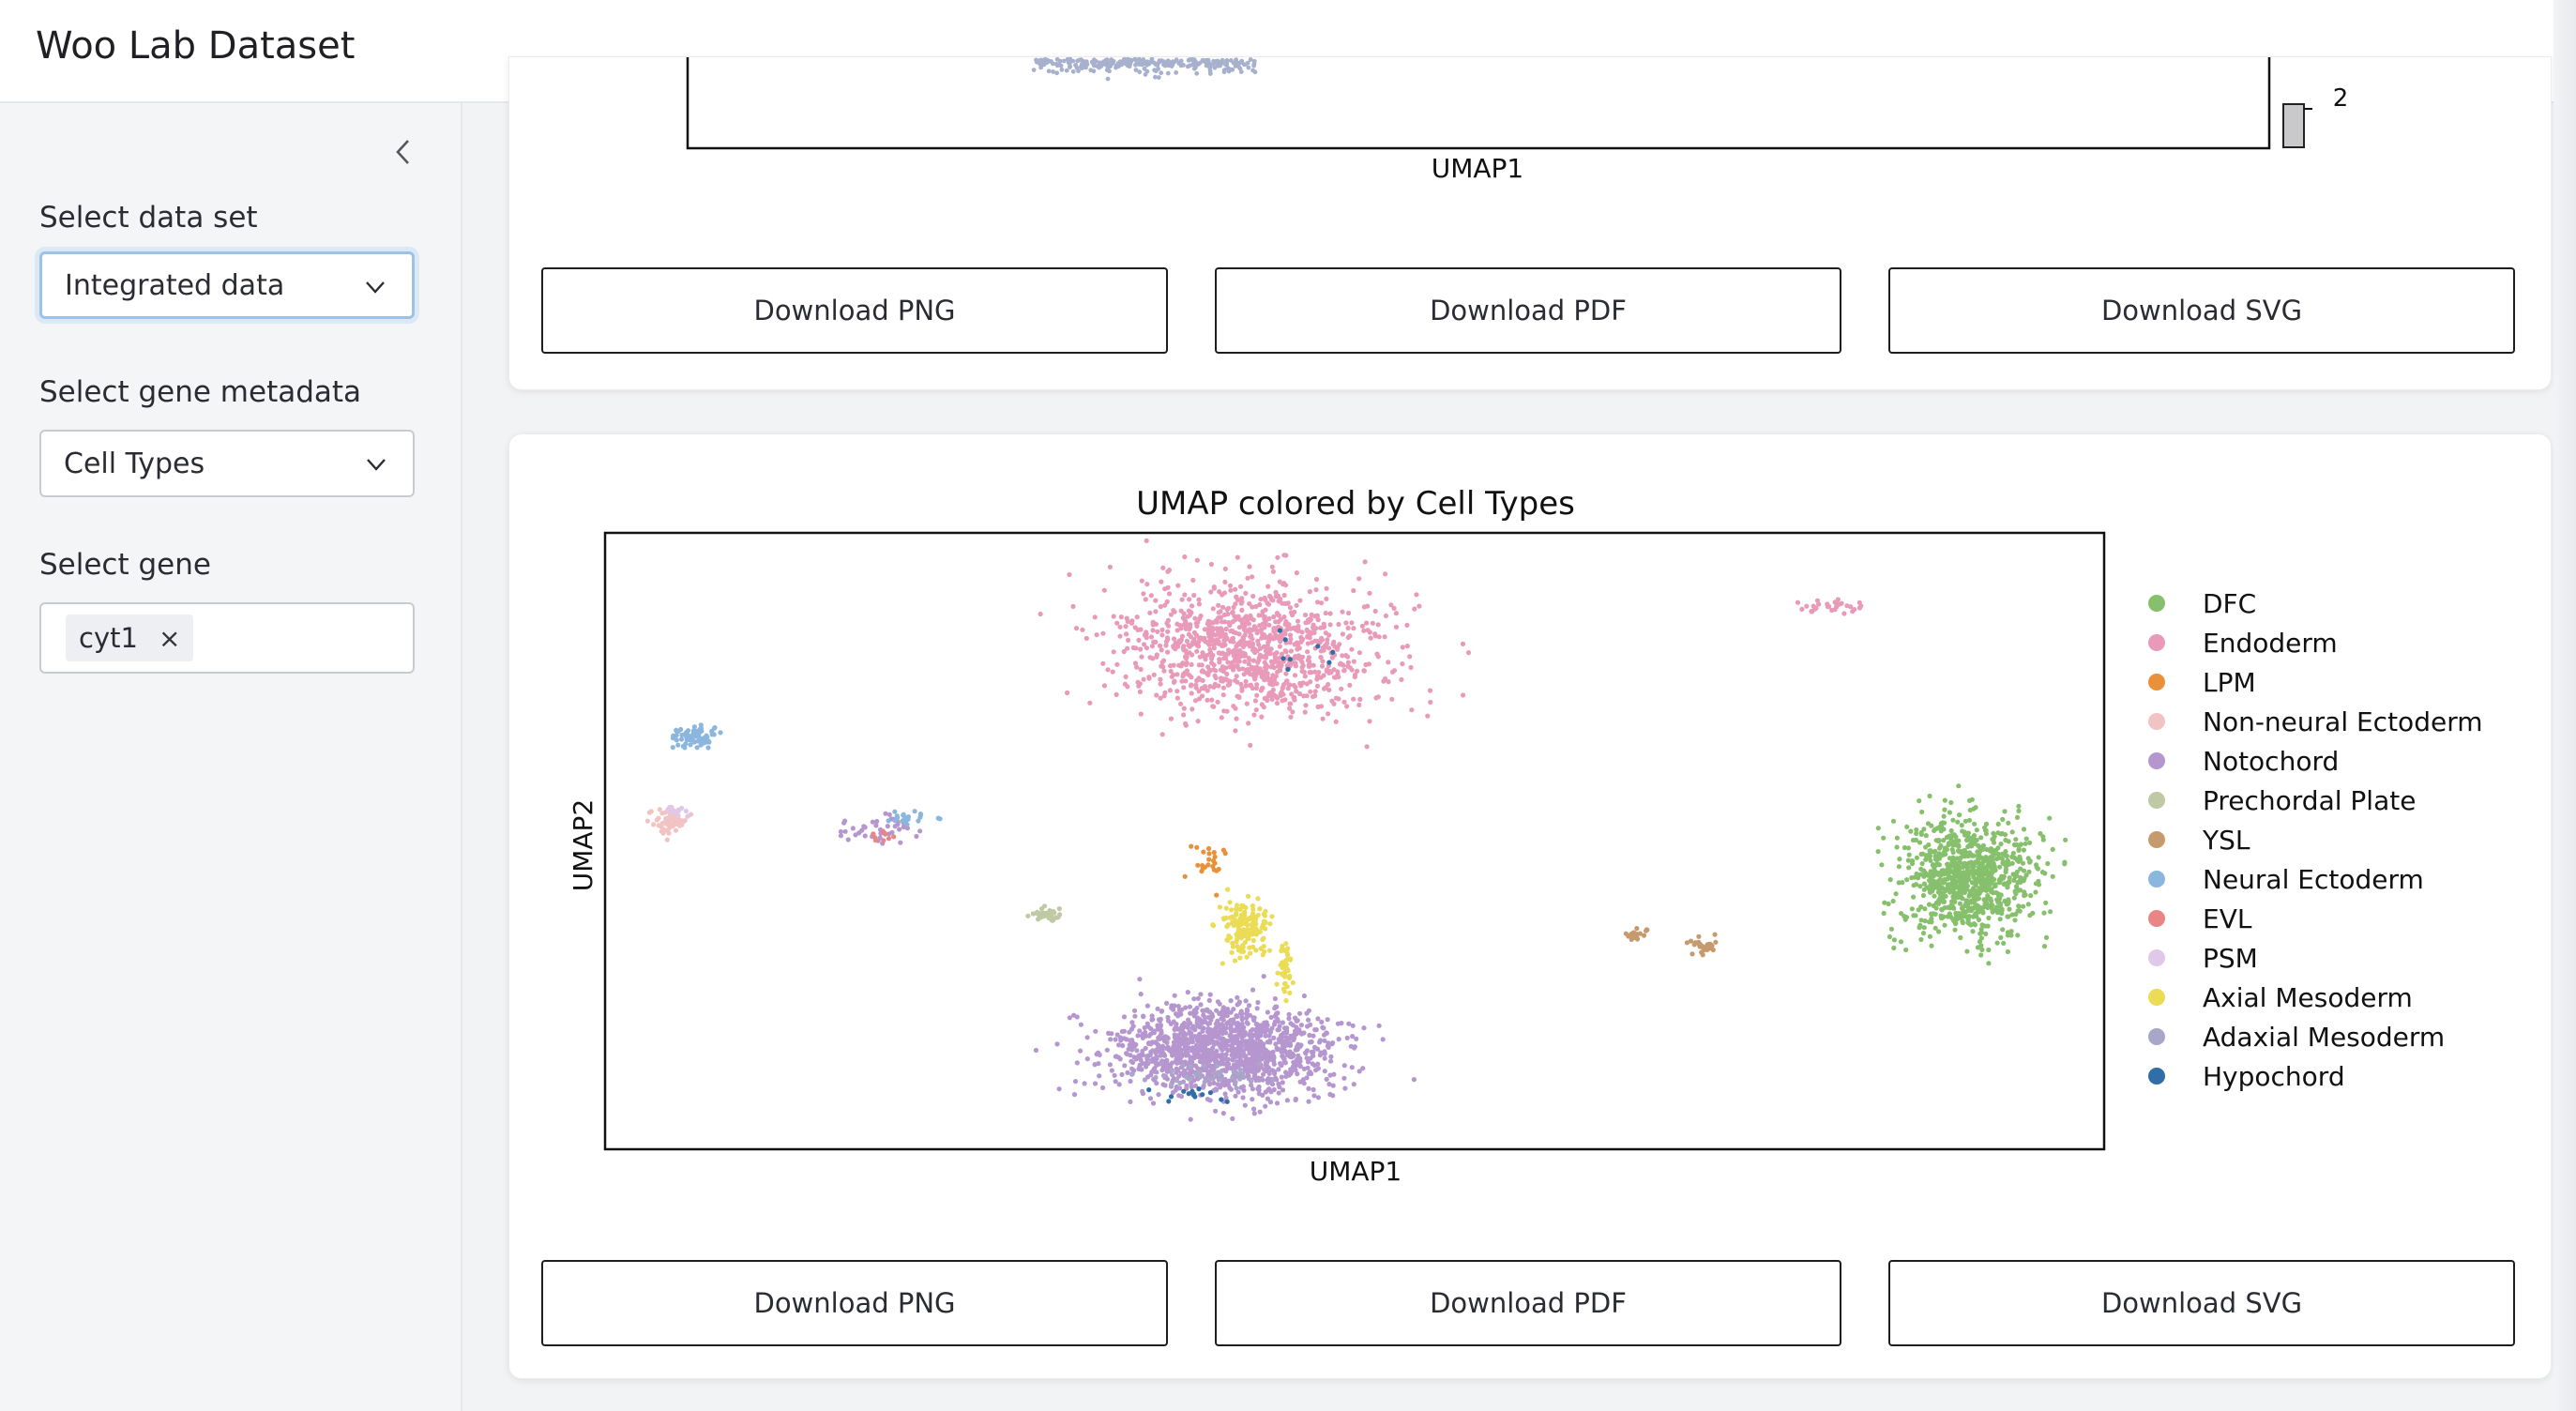 This screenshot has height=1411, width=2576. What do you see at coordinates (227, 463) in the screenshot?
I see `metadata-select: Cell Types` at bounding box center [227, 463].